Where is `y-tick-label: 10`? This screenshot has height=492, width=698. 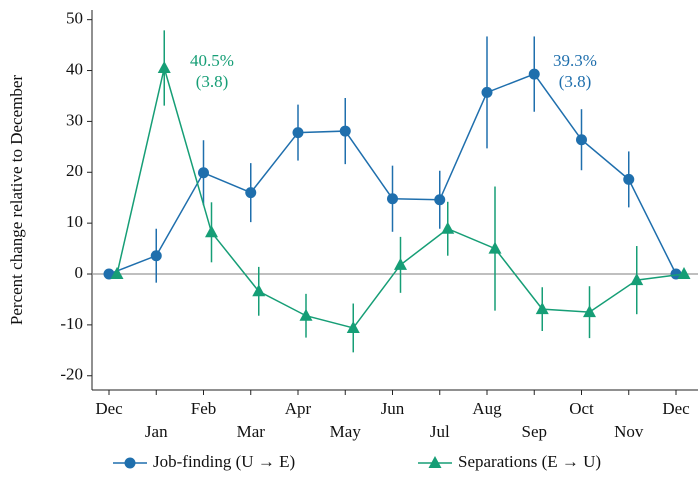 y-tick-label: 10 is located at coordinates (74, 221).